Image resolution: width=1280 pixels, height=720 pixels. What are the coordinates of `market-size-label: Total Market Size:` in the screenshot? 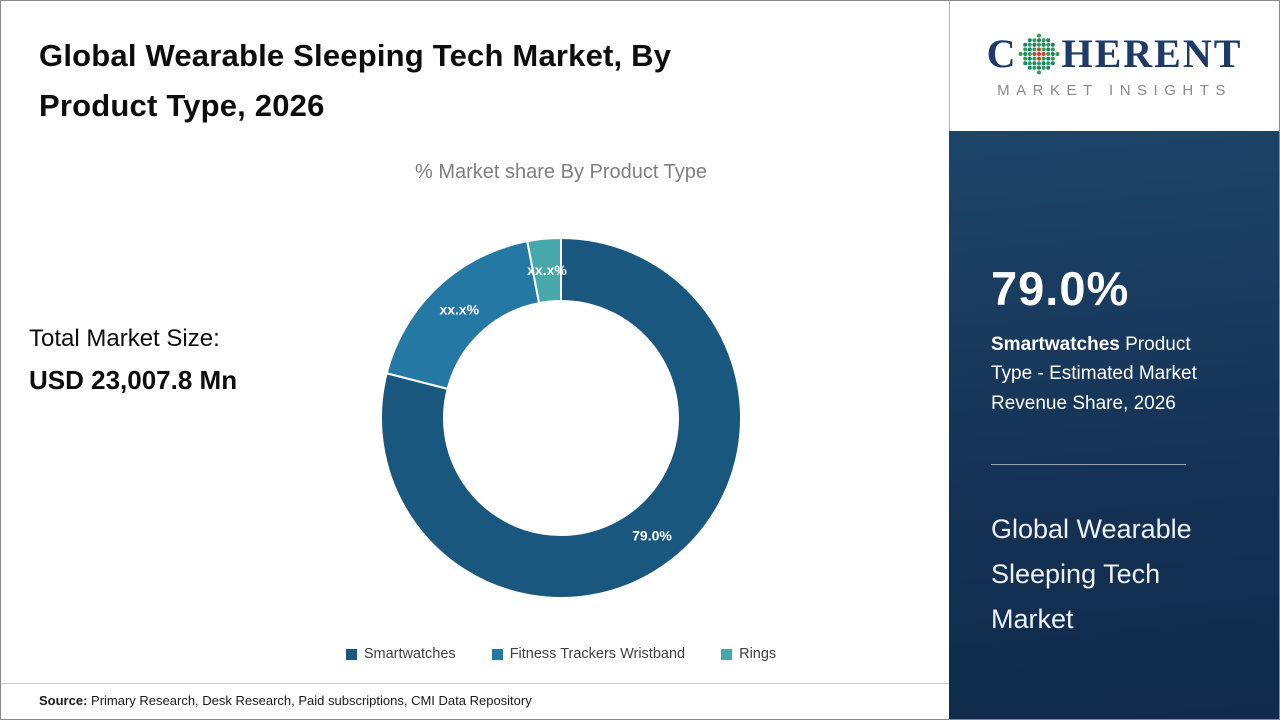 It's located at (124, 338).